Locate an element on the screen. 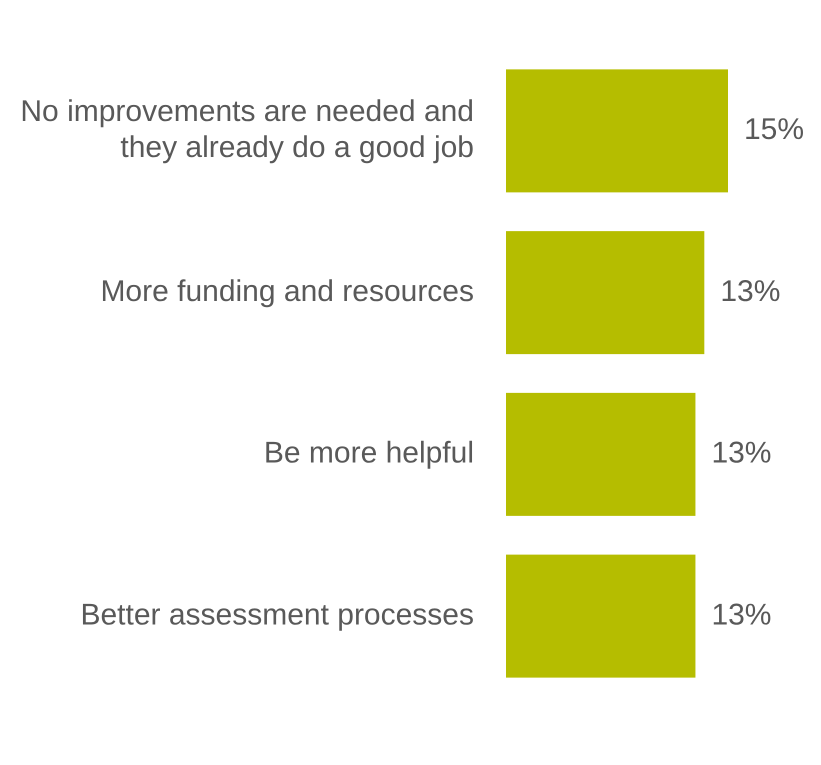  y-tick-label: More funding and resources is located at coordinates (287, 291).